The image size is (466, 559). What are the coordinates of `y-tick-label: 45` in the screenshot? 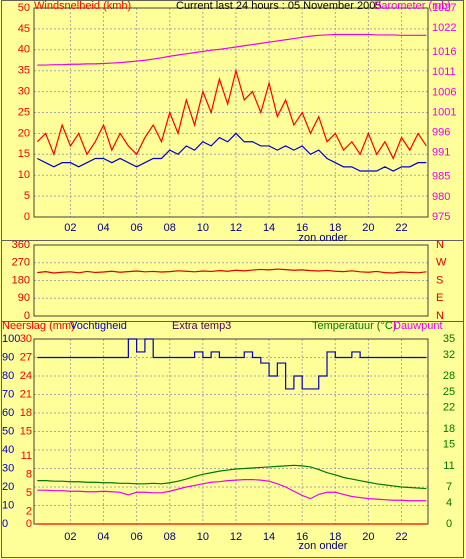 It's located at (24, 29).